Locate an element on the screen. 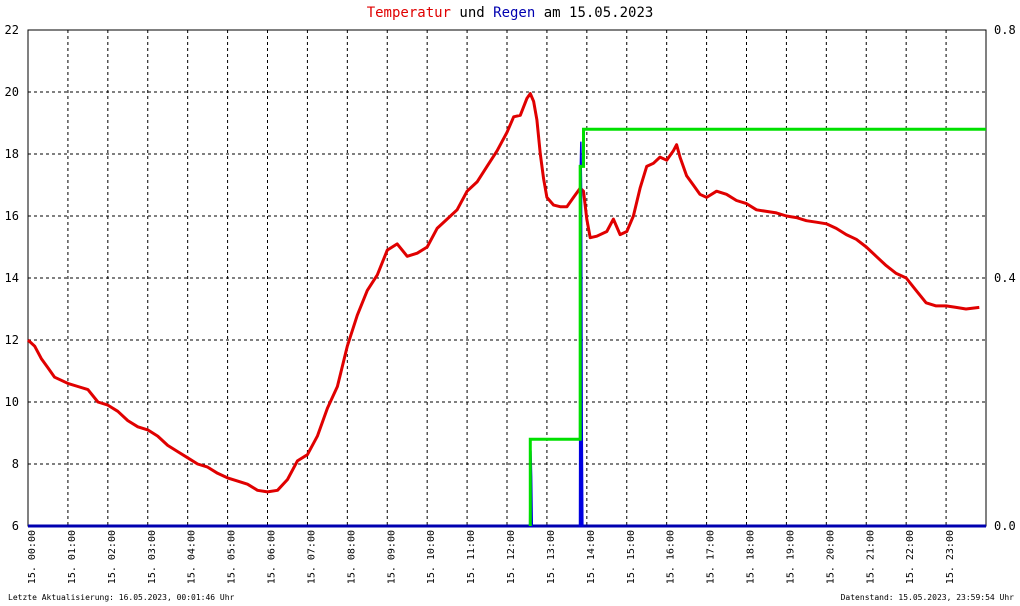 This screenshot has height=606, width=1020. x-tick-label: 15. 14:00 is located at coordinates (591, 557).